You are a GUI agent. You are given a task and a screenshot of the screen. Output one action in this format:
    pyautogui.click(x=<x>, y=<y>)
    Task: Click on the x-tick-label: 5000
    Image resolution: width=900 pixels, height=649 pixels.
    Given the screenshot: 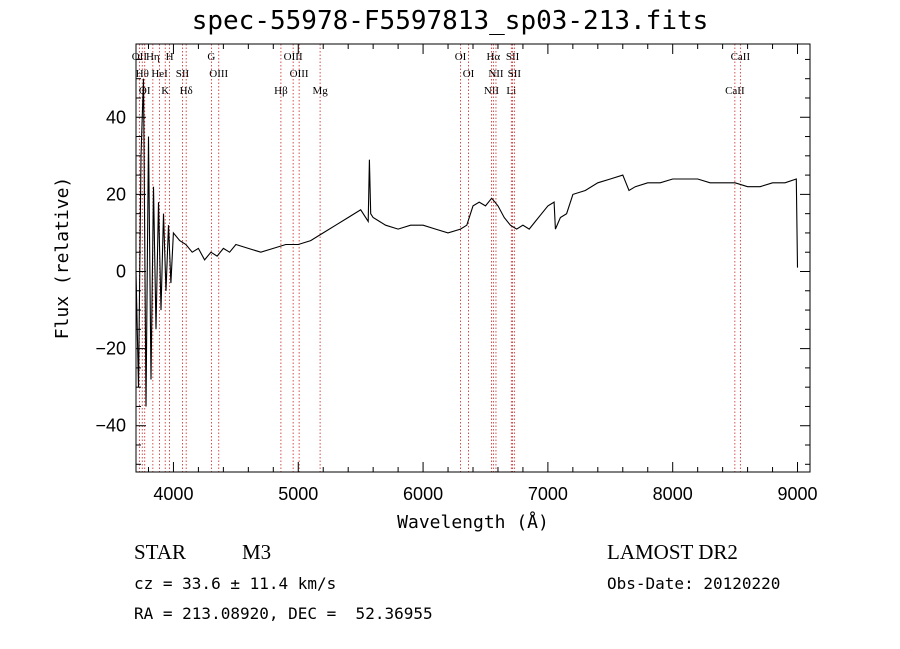 What is the action you would take?
    pyautogui.click(x=298, y=494)
    